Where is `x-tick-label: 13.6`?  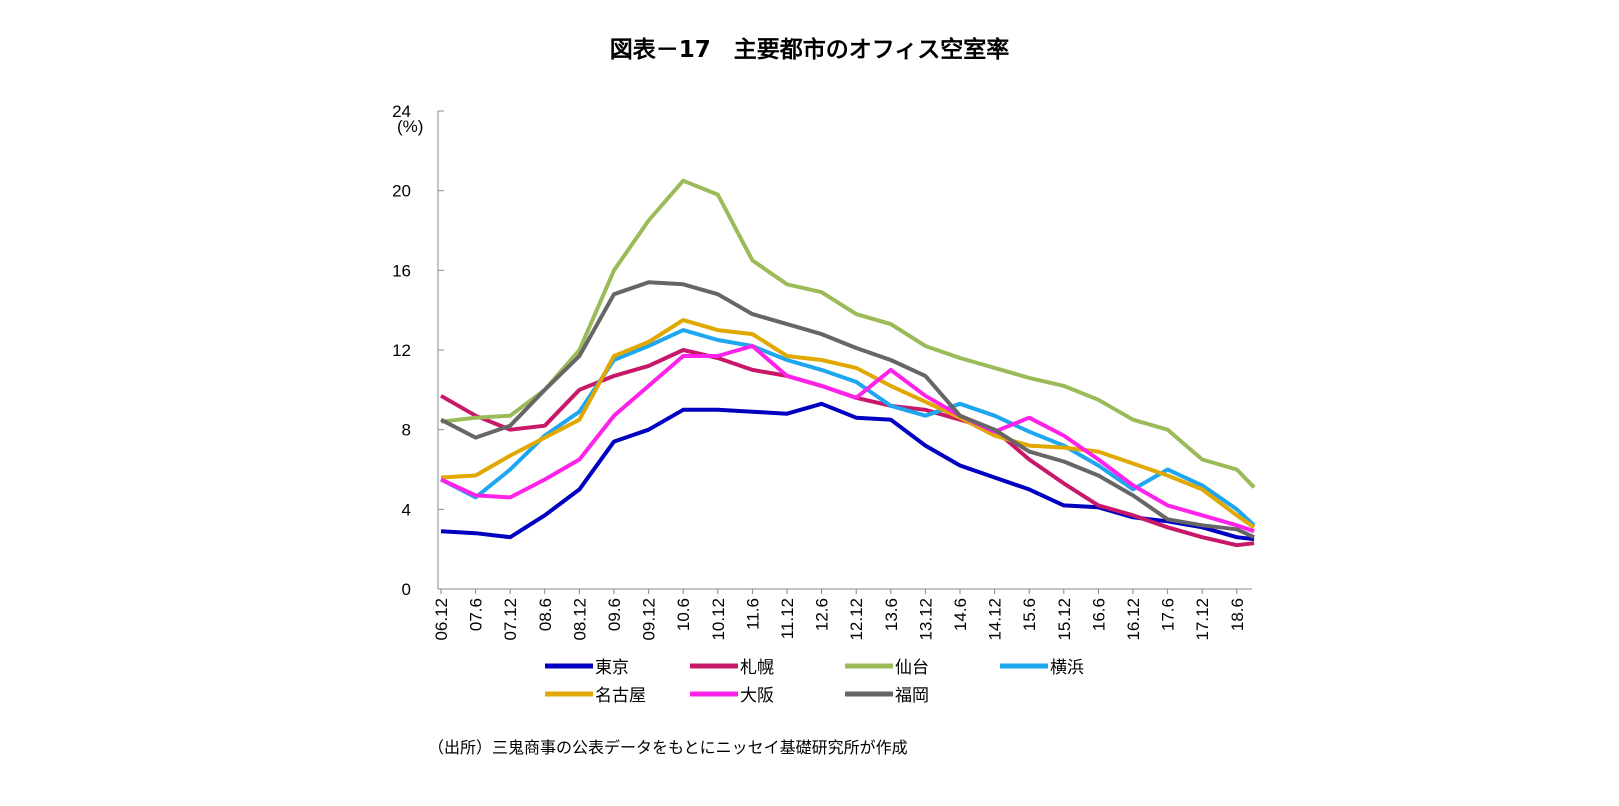
x-tick-label: 13.6 is located at coordinates (891, 614).